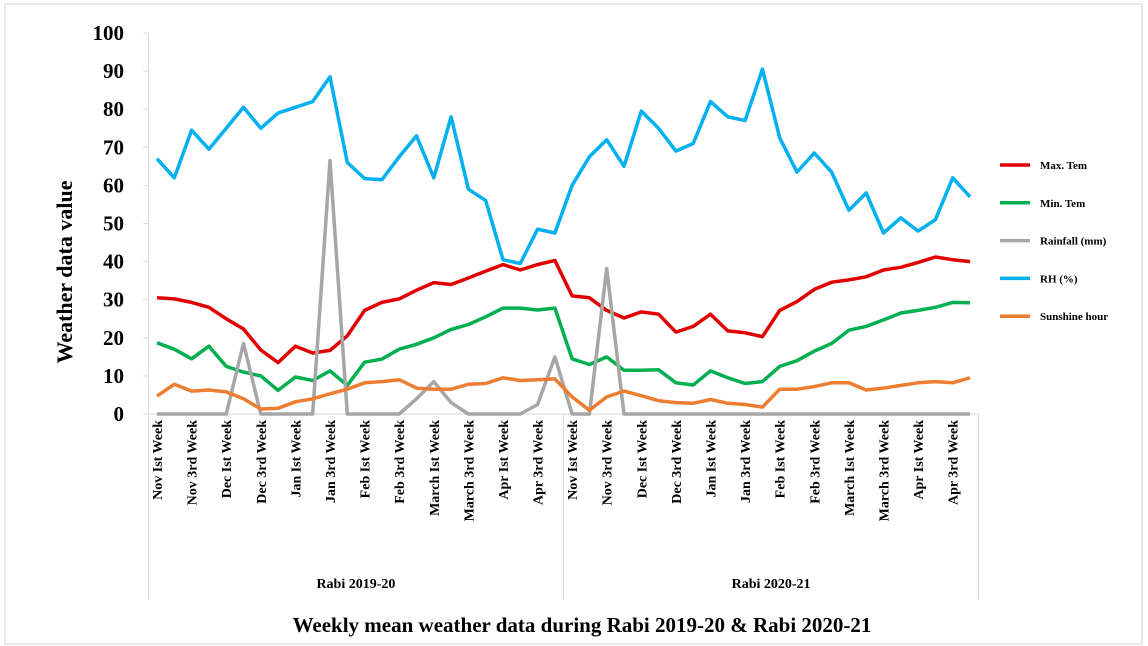 Image resolution: width=1148 pixels, height=646 pixels. I want to click on y-tick-label: 40, so click(113, 262).